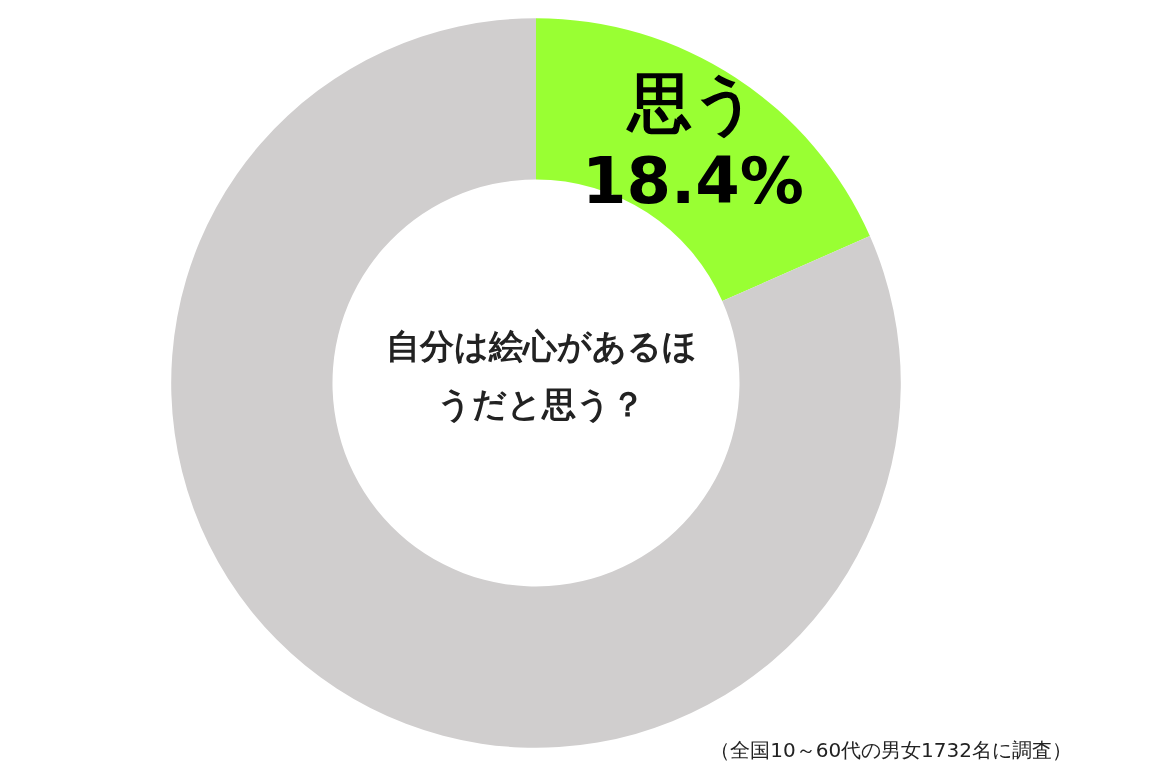  What do you see at coordinates (691, 103) in the screenshot?
I see `slice-label: 思う` at bounding box center [691, 103].